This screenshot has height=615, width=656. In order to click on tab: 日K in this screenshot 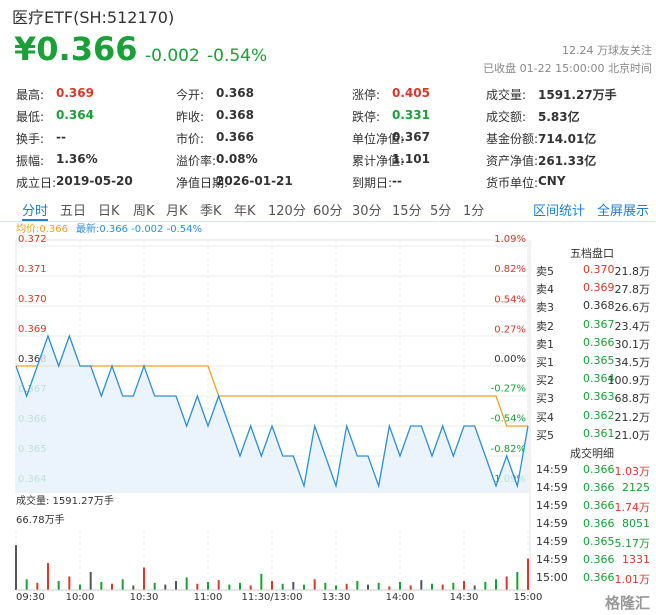, I will do `click(109, 211)`.